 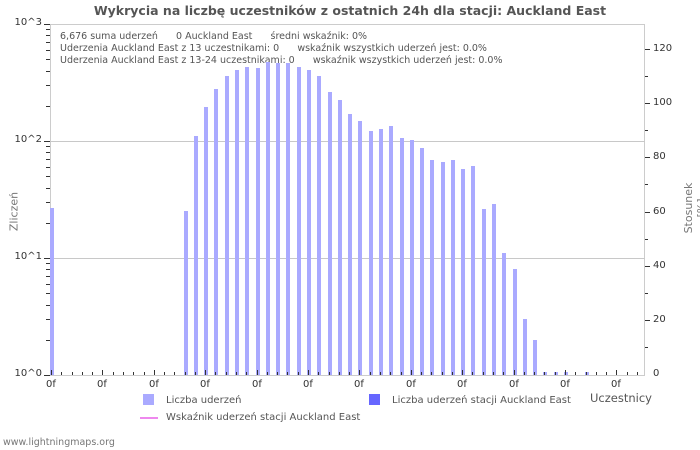 What do you see at coordinates (148, 399) in the screenshot?
I see `legend-swatch-strikes` at bounding box center [148, 399].